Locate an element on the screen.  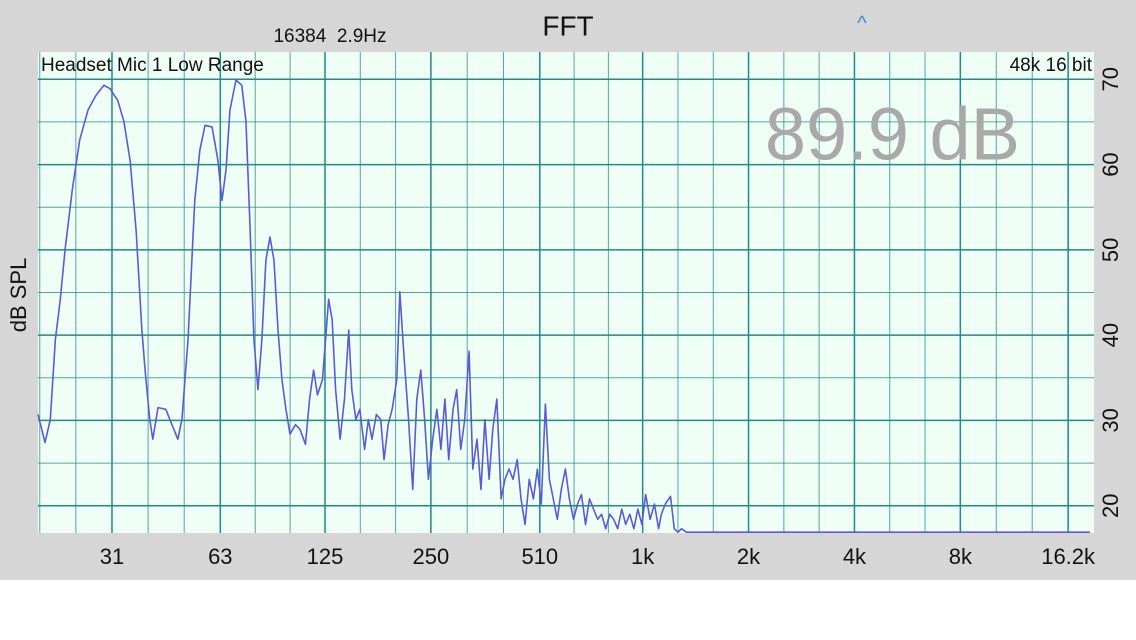
y-axis-label: dB SPL is located at coordinates (18, 295).